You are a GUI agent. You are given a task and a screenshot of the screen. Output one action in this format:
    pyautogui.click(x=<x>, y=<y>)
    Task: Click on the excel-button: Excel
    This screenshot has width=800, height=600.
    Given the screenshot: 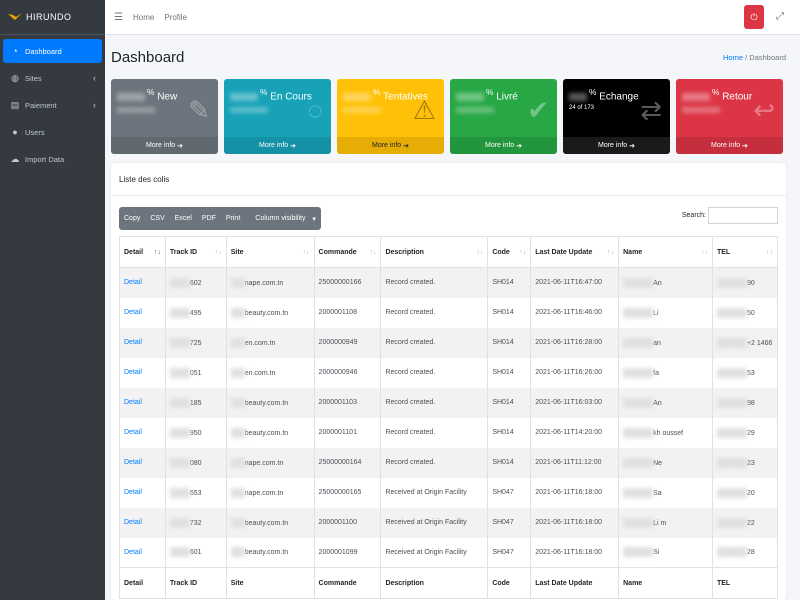 What is the action you would take?
    pyautogui.click(x=183, y=218)
    